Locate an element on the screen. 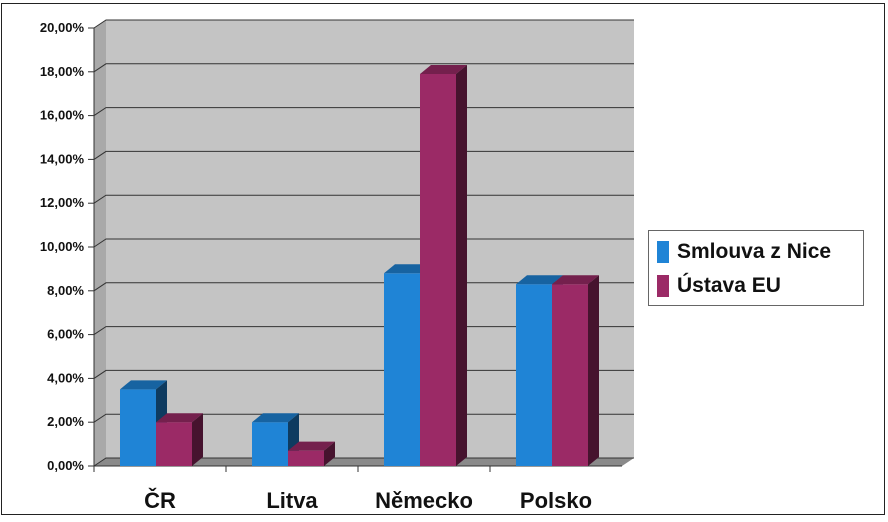 The height and width of the screenshot is (522, 888). y-tick-label: 4,00% is located at coordinates (65, 377).